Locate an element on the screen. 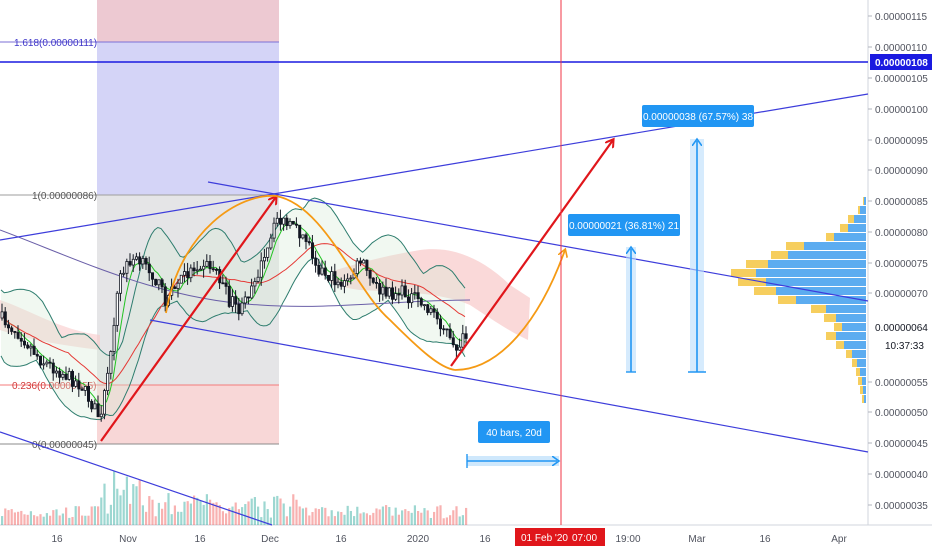  time-scale is located at coordinates (466, 537).